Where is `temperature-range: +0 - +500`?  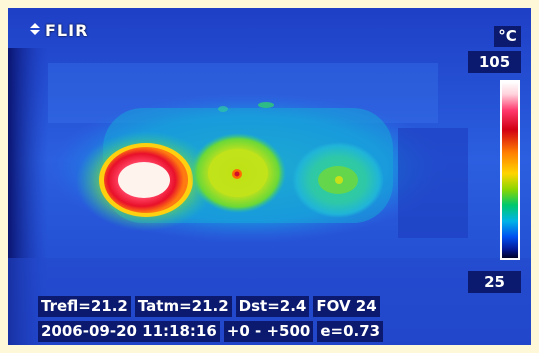 temperature-range: +0 - +500 is located at coordinates (268, 331).